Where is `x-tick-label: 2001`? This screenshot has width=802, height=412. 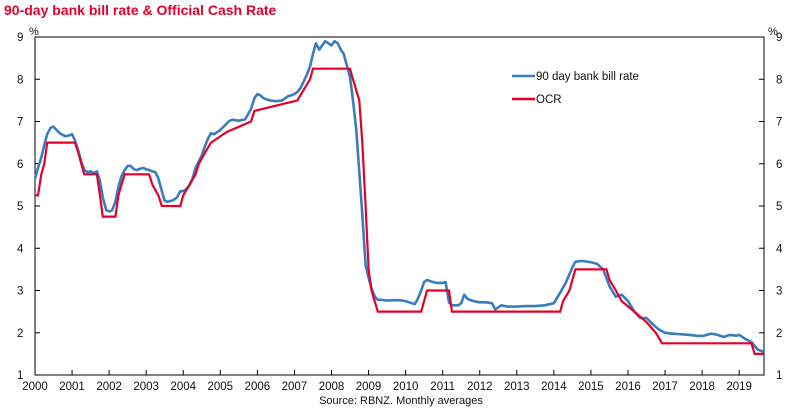
x-tick-label: 2001 is located at coordinates (72, 387).